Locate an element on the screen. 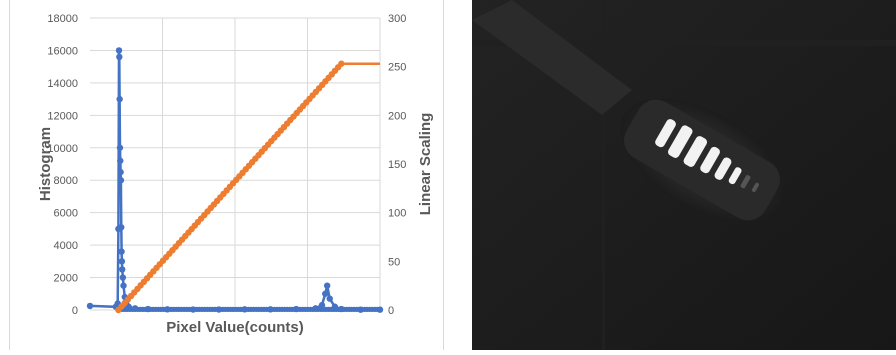  y-tick-label: 16000 is located at coordinates (62, 51).